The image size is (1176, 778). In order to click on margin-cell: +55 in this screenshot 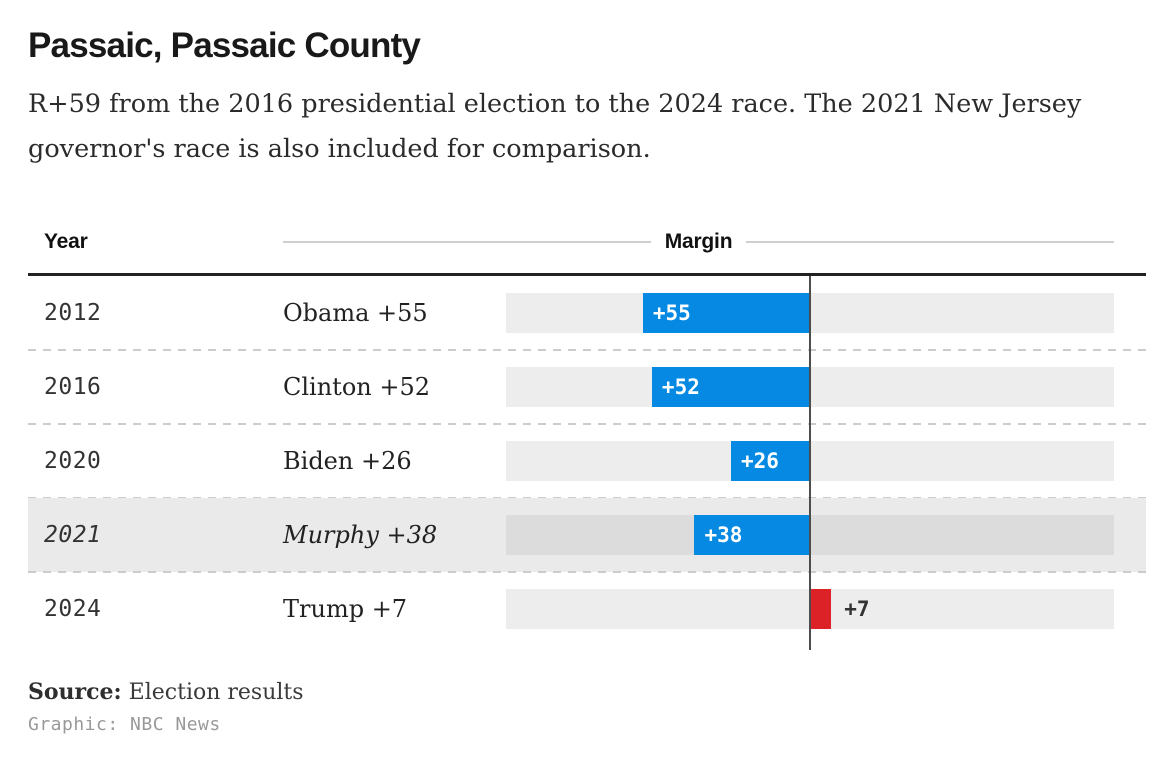, I will do `click(826, 313)`.